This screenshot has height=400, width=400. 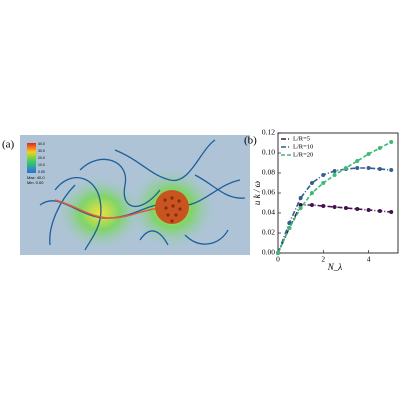 What do you see at coordinates (278, 259) in the screenshot?
I see `x-tick-label: 0` at bounding box center [278, 259].